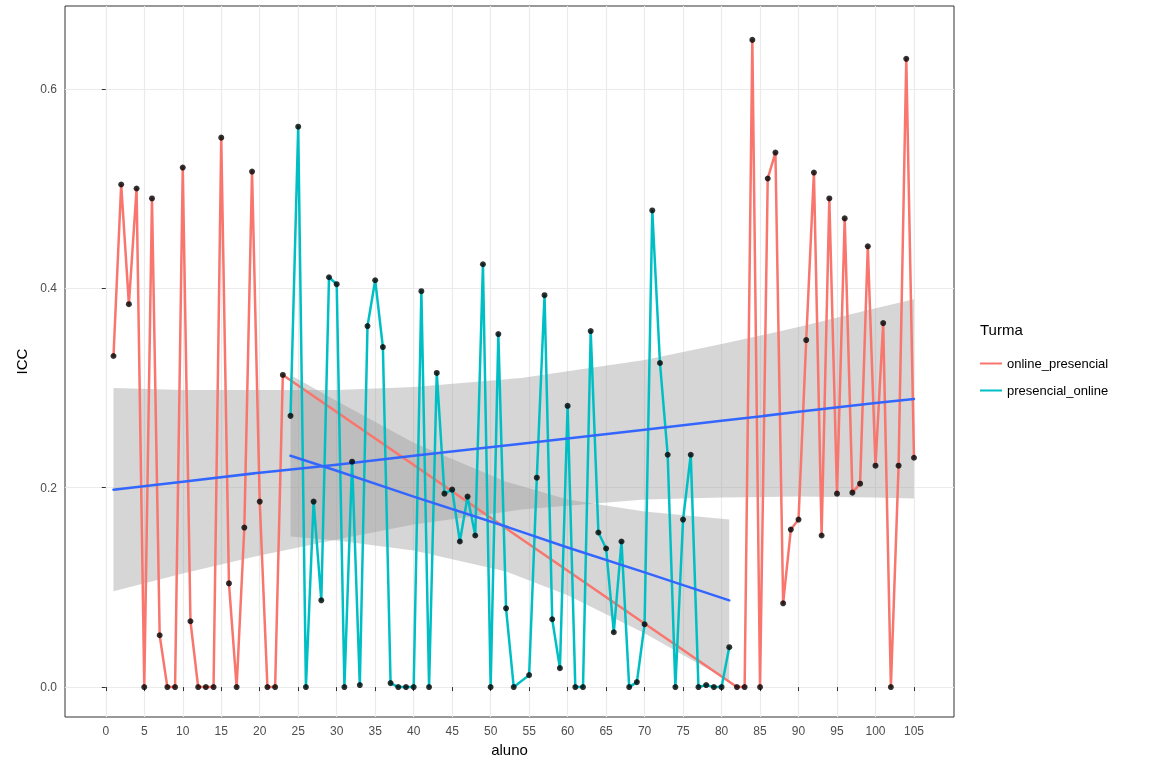 The image size is (1165, 769). Describe the element at coordinates (1002, 329) in the screenshot. I see `legend-title: Turma` at that location.